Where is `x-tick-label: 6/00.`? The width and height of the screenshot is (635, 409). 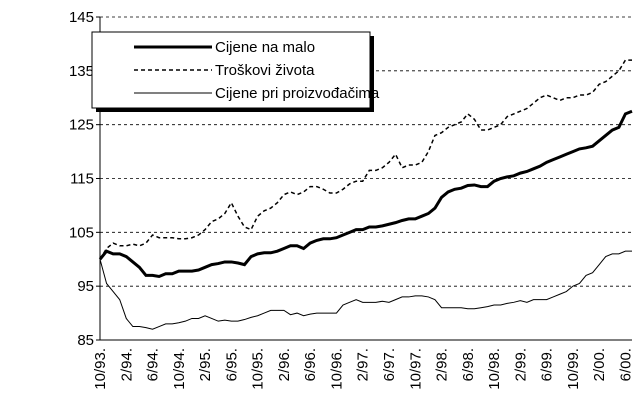
x-tick-label: 6/00. is located at coordinates (625, 364).